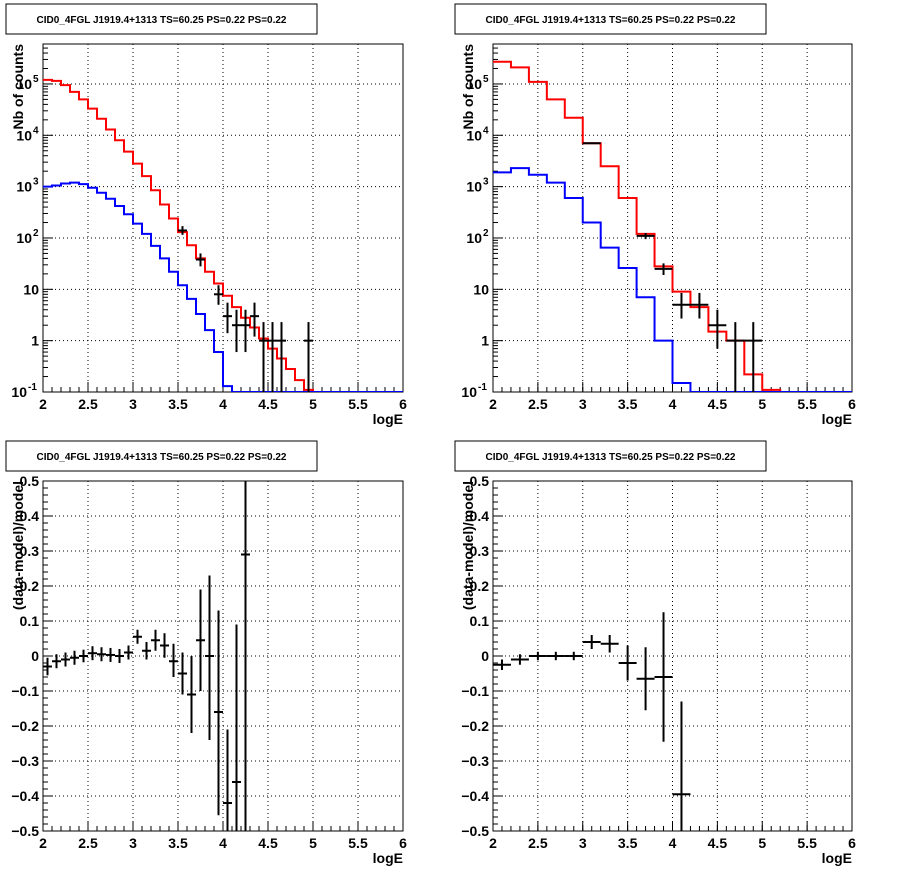 The image size is (898, 875). Describe the element at coordinates (161, 456) in the screenshot. I see `title-box` at that location.